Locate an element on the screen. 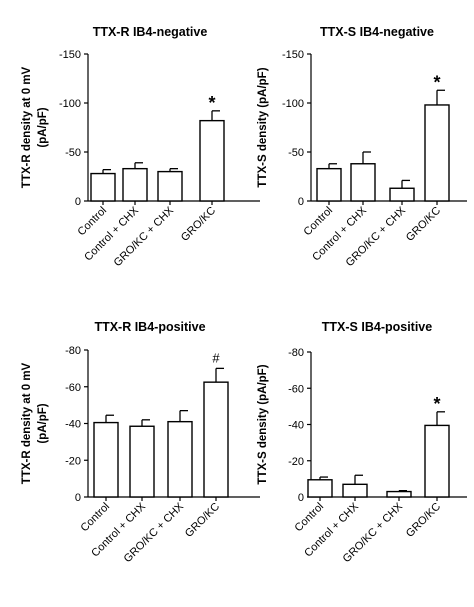 The width and height of the screenshot is (474, 607). chart-title: TTX-R IB4-negative is located at coordinates (150, 32).